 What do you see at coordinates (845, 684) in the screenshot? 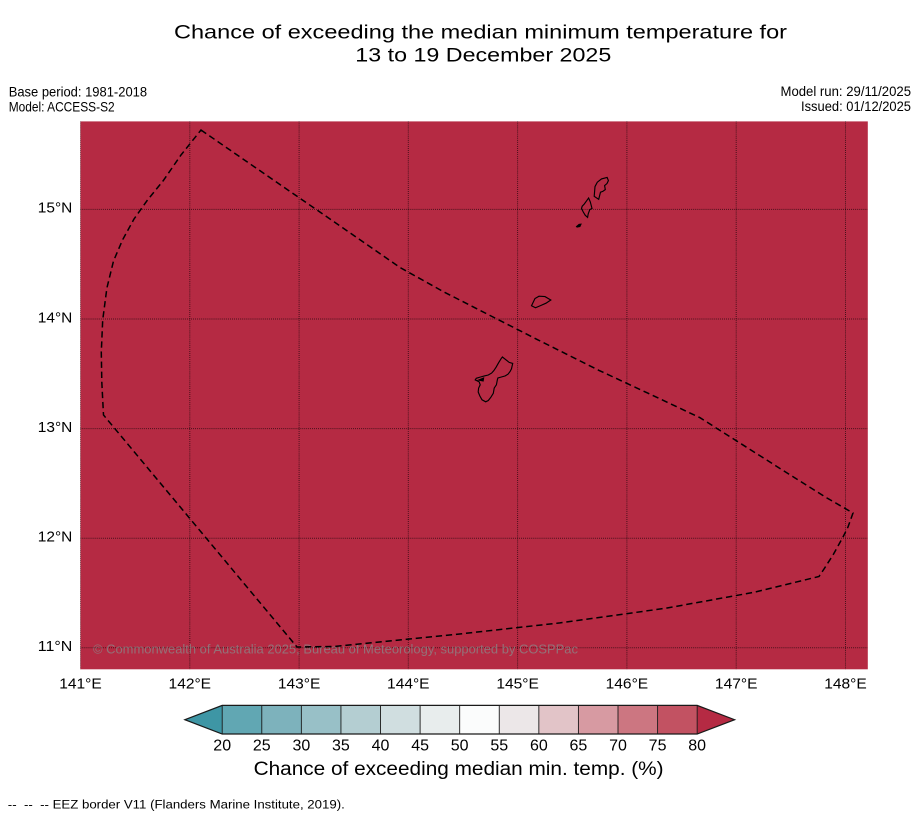
I see `svg-text: 148°E` at bounding box center [845, 684].